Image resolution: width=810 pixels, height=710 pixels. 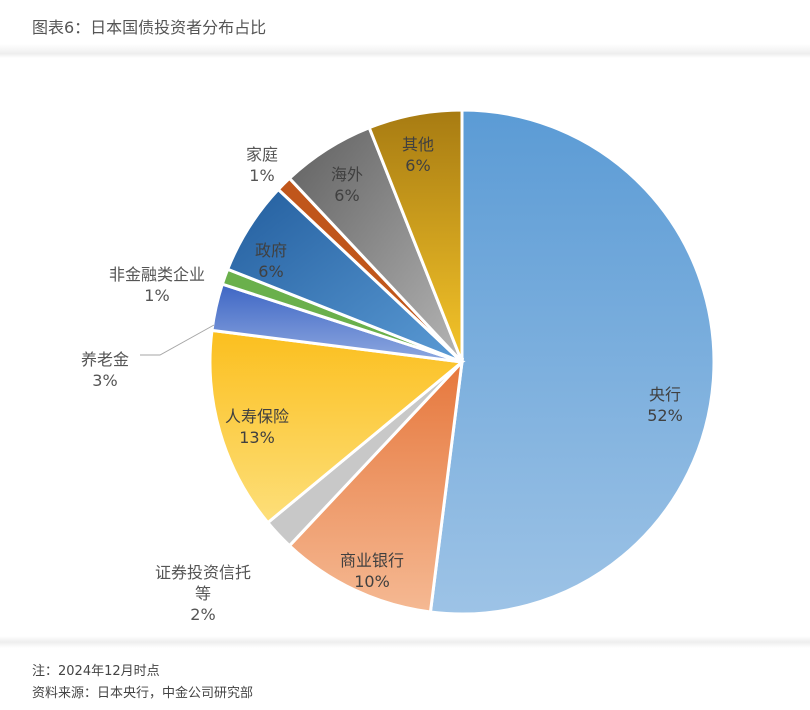 I want to click on slice-label: 家庭, so click(x=262, y=154).